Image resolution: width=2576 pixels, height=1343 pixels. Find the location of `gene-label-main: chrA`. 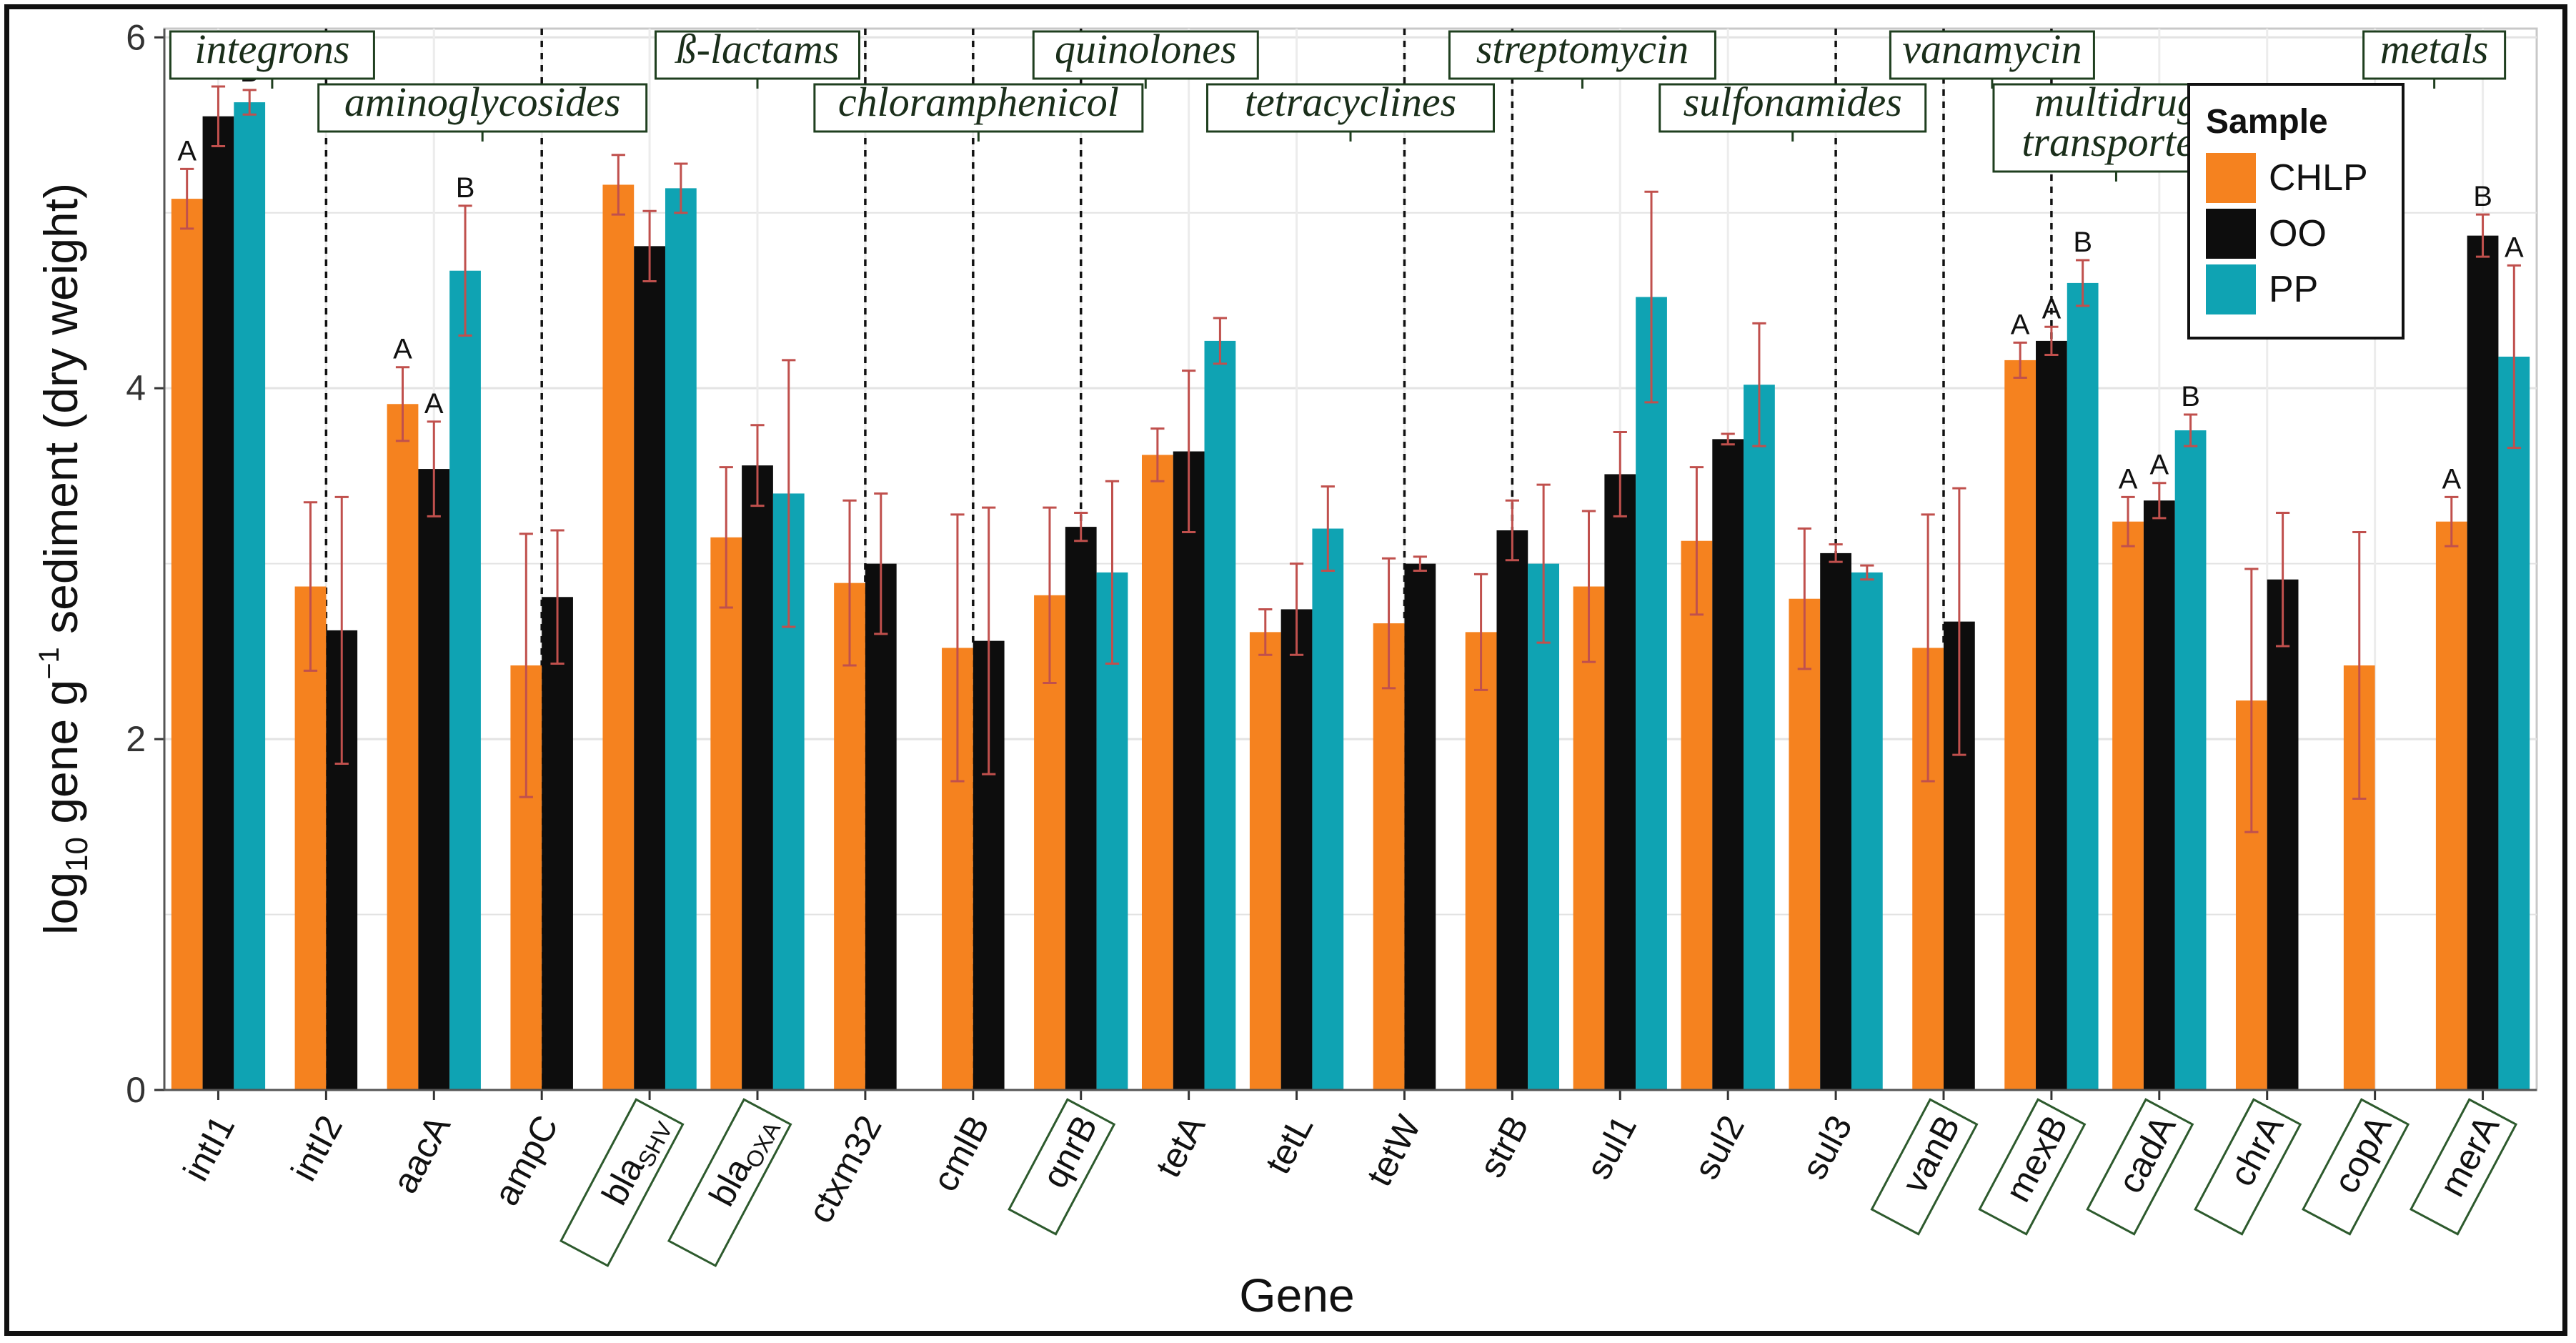

gene-label-main: chrA is located at coordinates (2257, 1151).